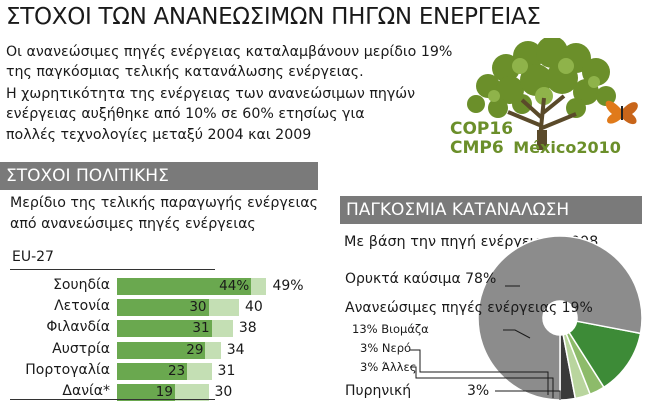  What do you see at coordinates (164, 203) in the screenshot?
I see `policy-subtitle: Μερίδιο της τελικής παραγωγής ενέργειας` at bounding box center [164, 203].